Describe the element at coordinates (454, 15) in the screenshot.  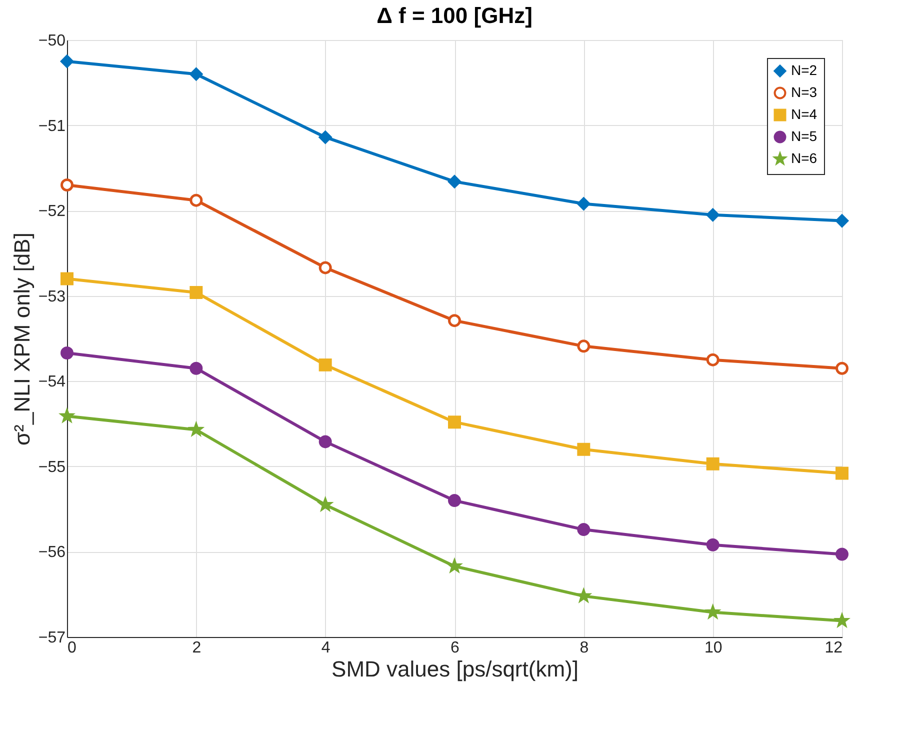
I see `chart-title: Δ f = 100 [GHz]` at that location.